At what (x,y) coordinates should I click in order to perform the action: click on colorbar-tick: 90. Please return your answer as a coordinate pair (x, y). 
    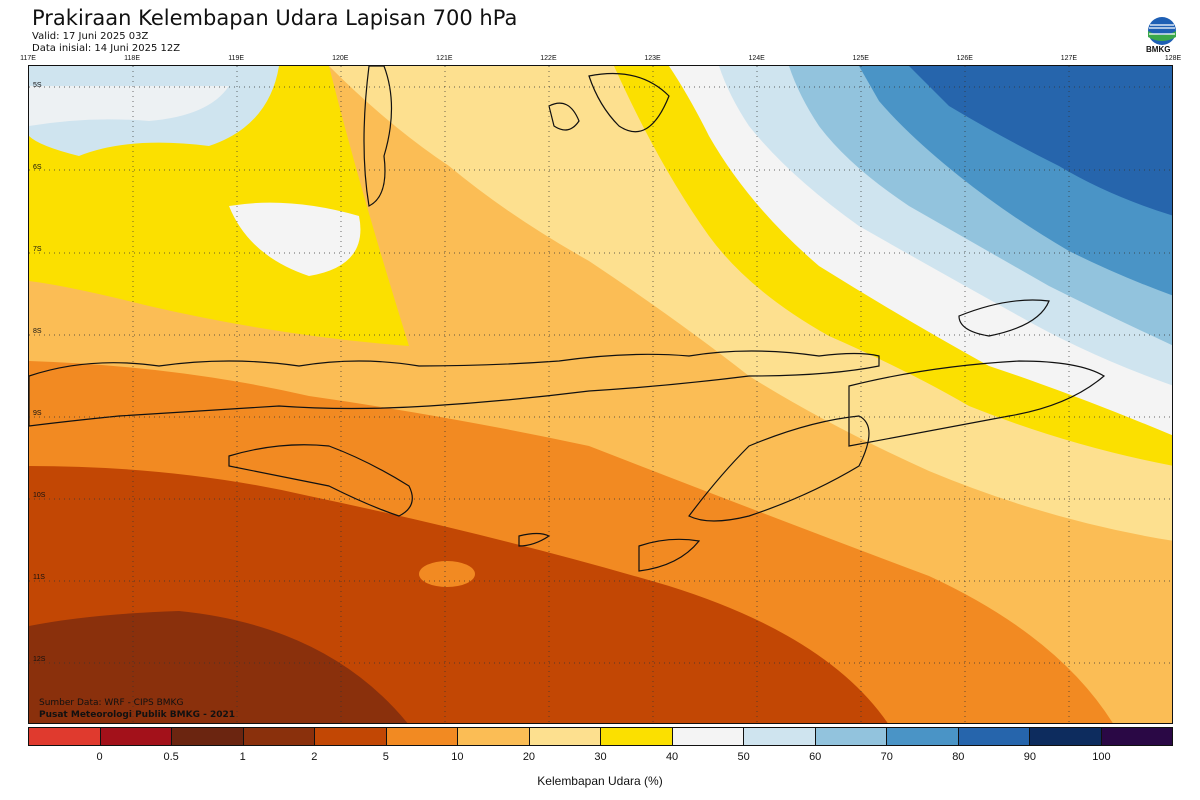
    Looking at the image, I should click on (1029, 757).